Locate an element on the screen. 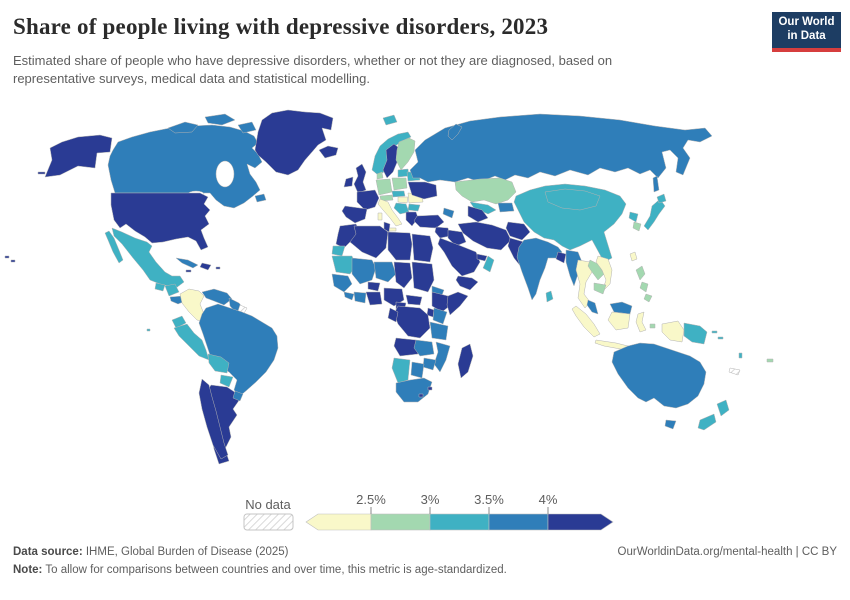  country-papua-new-guinea is located at coordinates (695, 333).